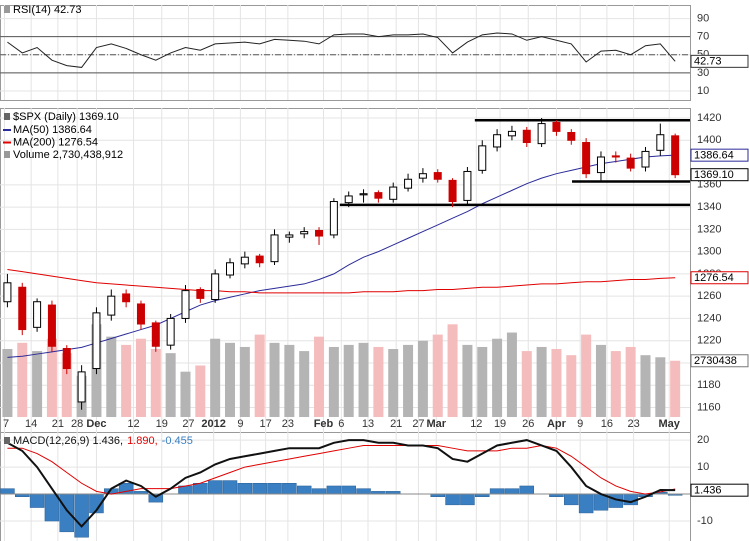  What do you see at coordinates (709, 207) in the screenshot?
I see `y-tick-label: 1340` at bounding box center [709, 207].